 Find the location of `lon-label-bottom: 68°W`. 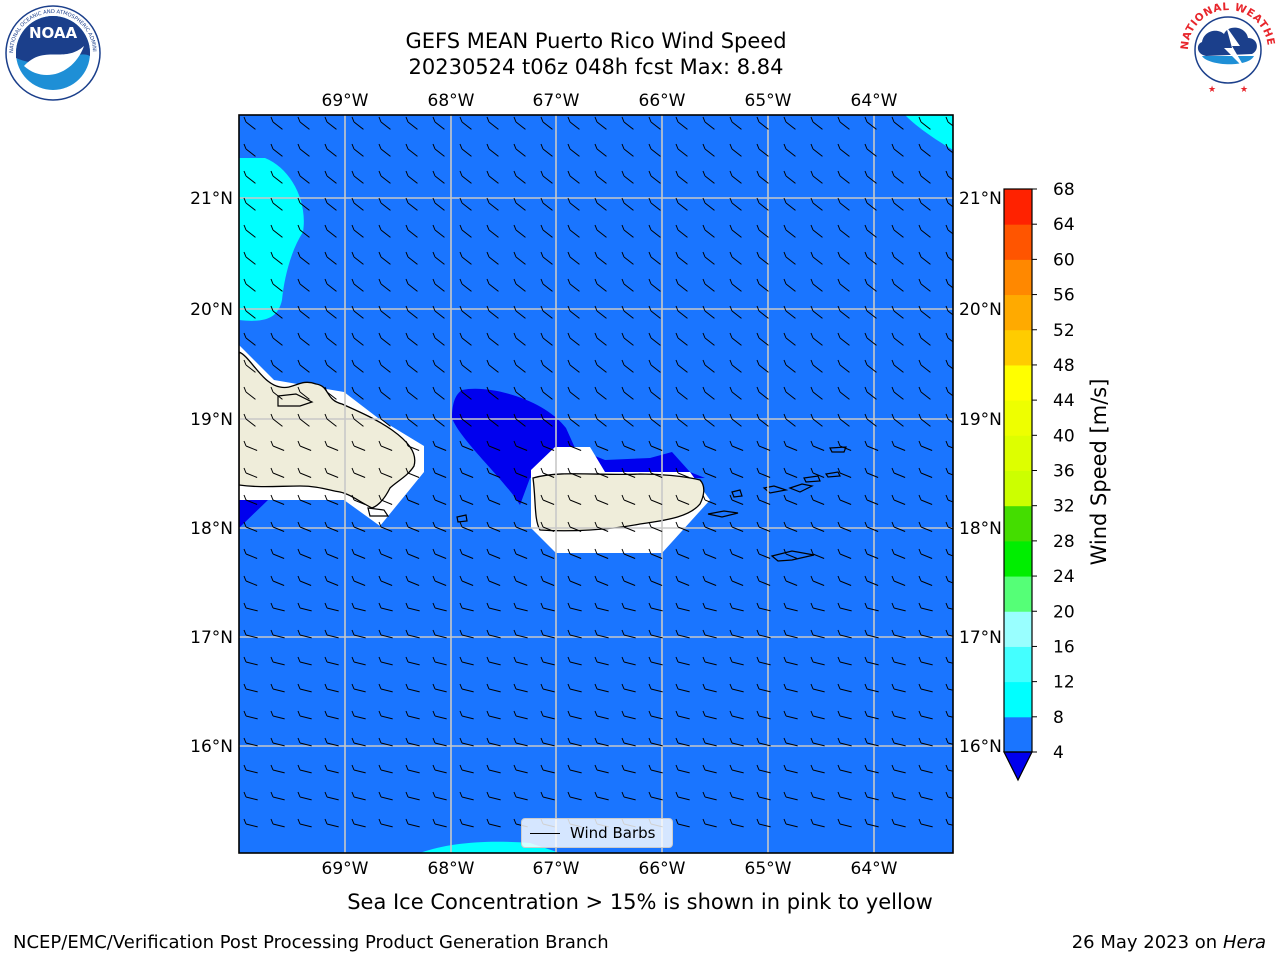

lon-label-bottom: 68°W is located at coordinates (451, 869).